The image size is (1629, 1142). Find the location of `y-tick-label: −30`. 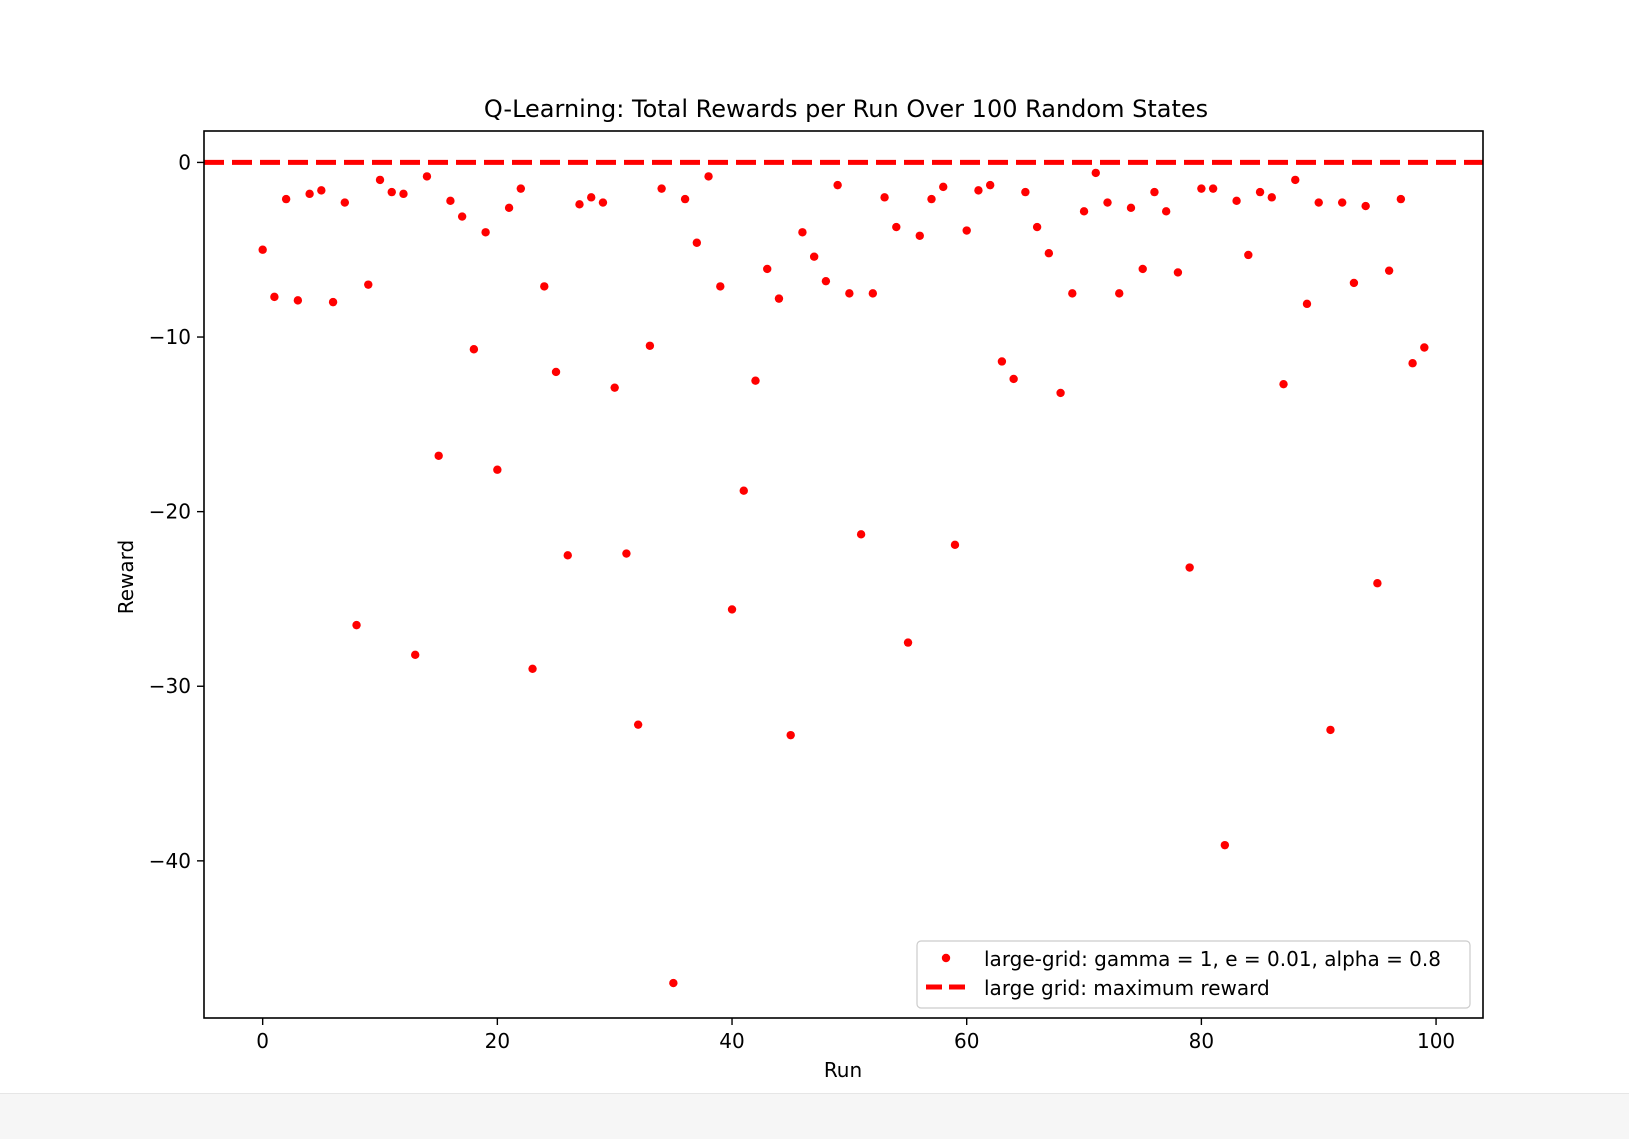

y-tick-label: −30 is located at coordinates (170, 686).